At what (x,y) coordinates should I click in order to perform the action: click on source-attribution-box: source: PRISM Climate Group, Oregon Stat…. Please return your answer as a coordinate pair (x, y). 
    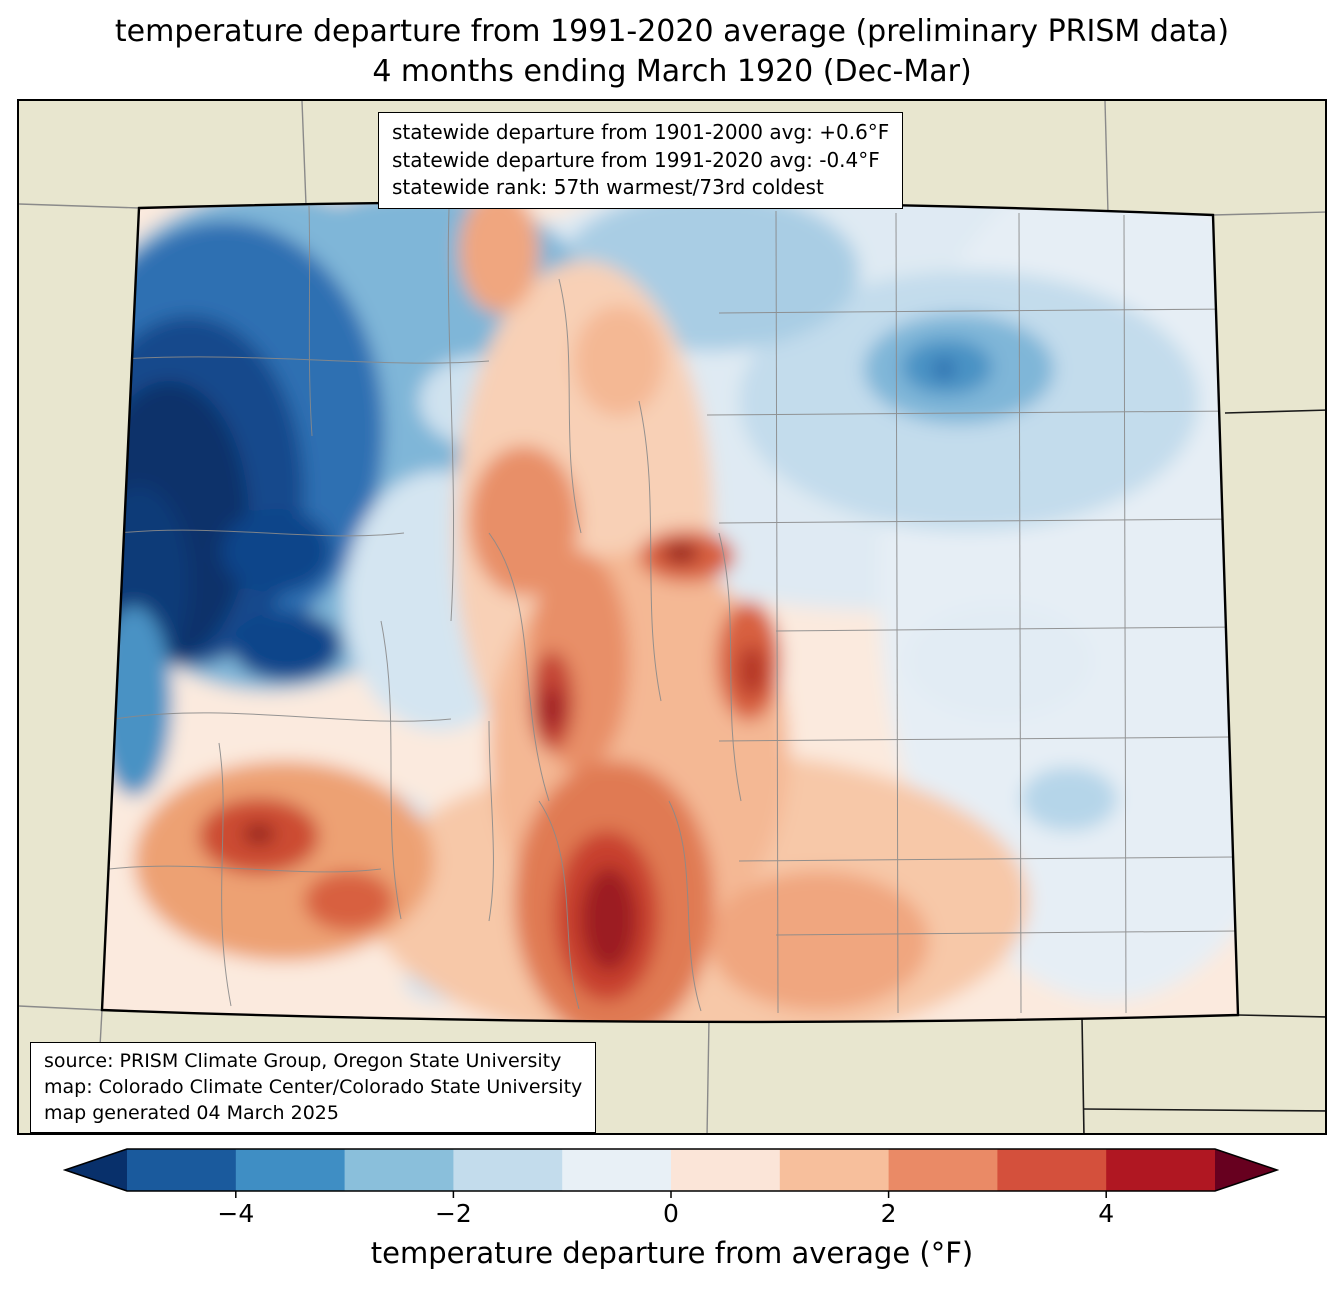
    Looking at the image, I should click on (313, 1088).